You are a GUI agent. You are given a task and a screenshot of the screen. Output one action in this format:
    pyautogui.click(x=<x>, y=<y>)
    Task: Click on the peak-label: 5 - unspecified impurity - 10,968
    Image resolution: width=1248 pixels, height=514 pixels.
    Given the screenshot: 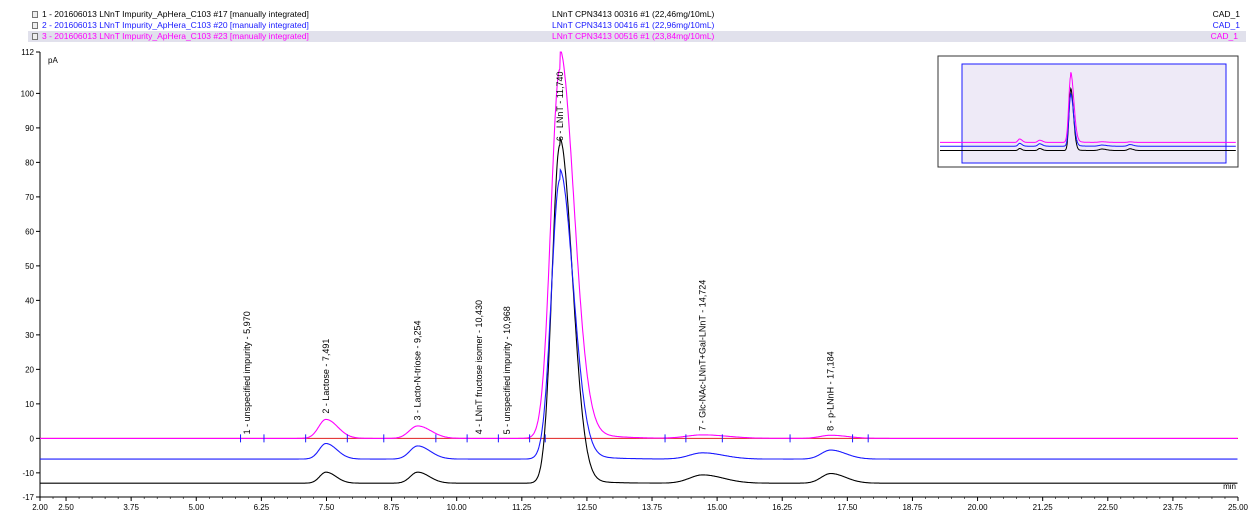 What is the action you would take?
    pyautogui.click(x=507, y=370)
    